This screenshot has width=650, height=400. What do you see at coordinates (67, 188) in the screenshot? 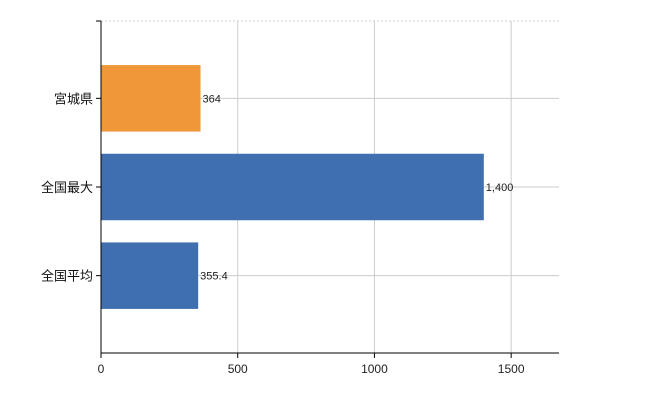
I see `category-label: 全国最大` at bounding box center [67, 188].